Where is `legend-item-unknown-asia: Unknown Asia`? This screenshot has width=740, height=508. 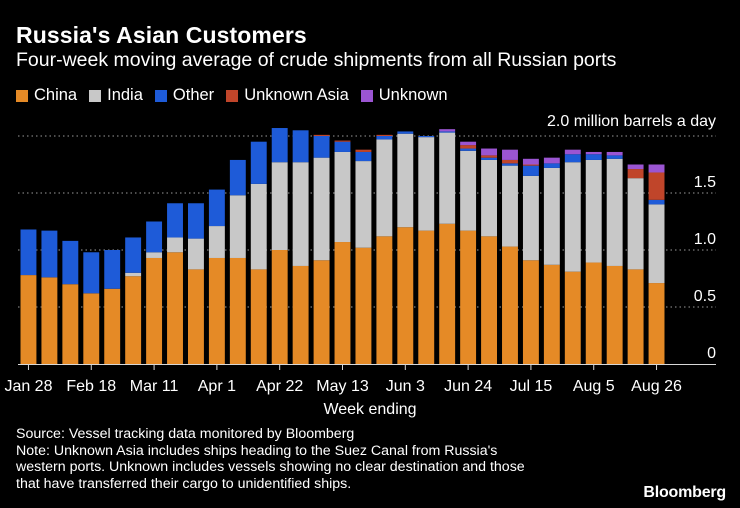 legend-item-unknown-asia: Unknown Asia is located at coordinates (287, 95).